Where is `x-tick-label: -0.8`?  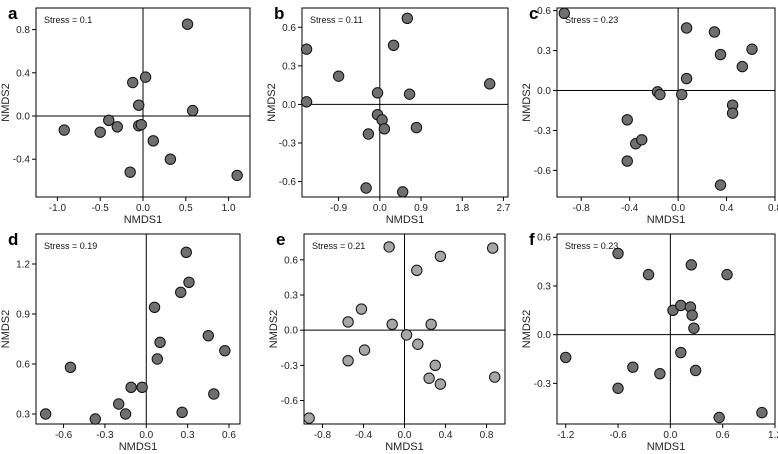
x-tick-label: -0.8 is located at coordinates (323, 435).